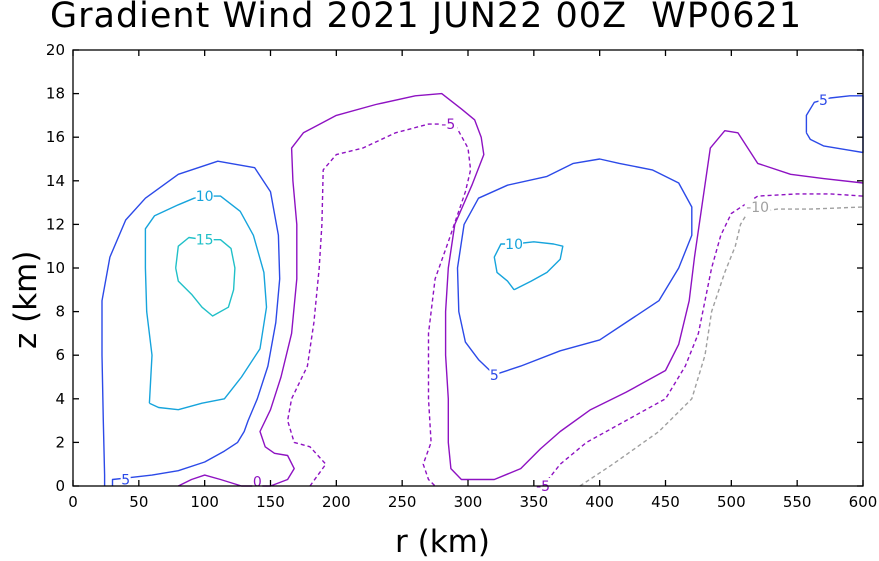  Describe the element at coordinates (336, 502) in the screenshot. I see `tick-label: 200` at that location.